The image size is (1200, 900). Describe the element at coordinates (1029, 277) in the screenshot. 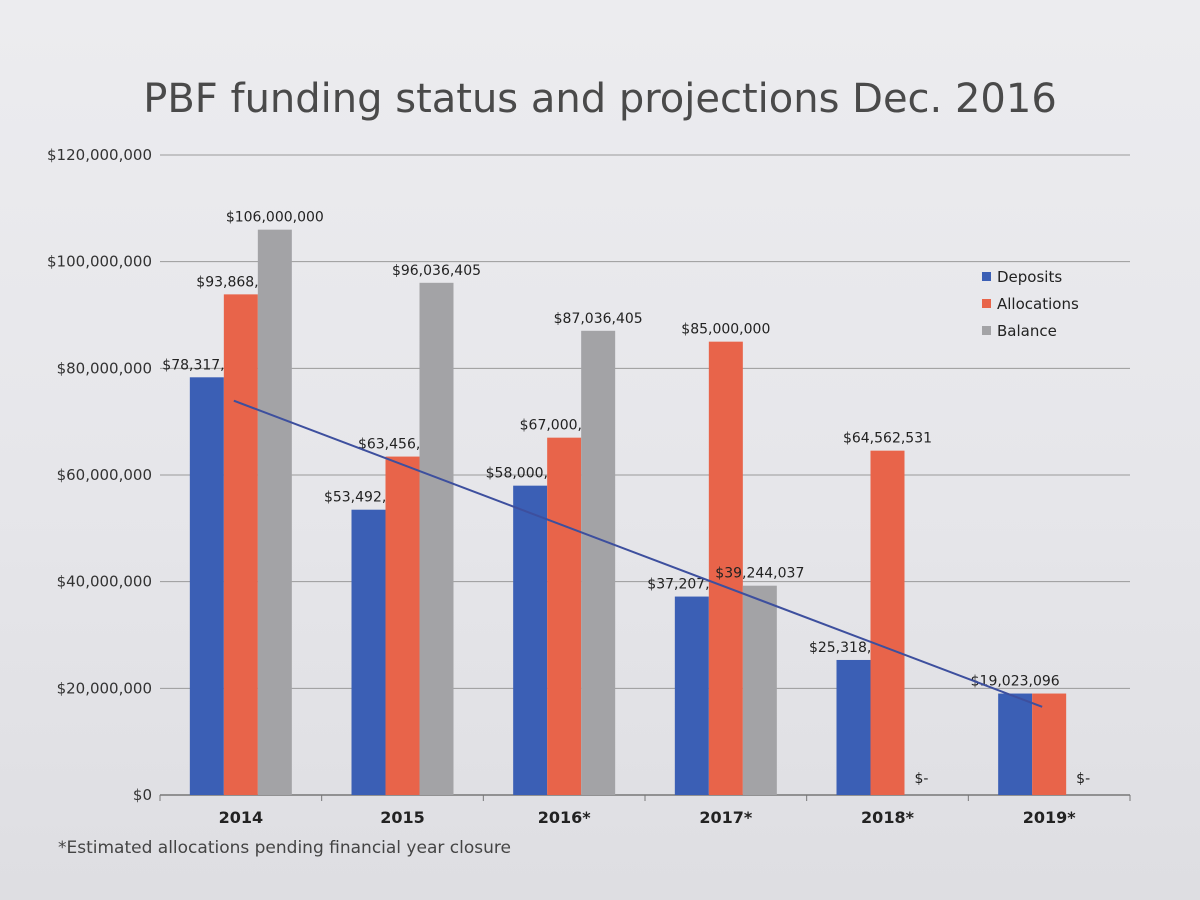

I see `legend-label-deposits: Deposits` at that location.